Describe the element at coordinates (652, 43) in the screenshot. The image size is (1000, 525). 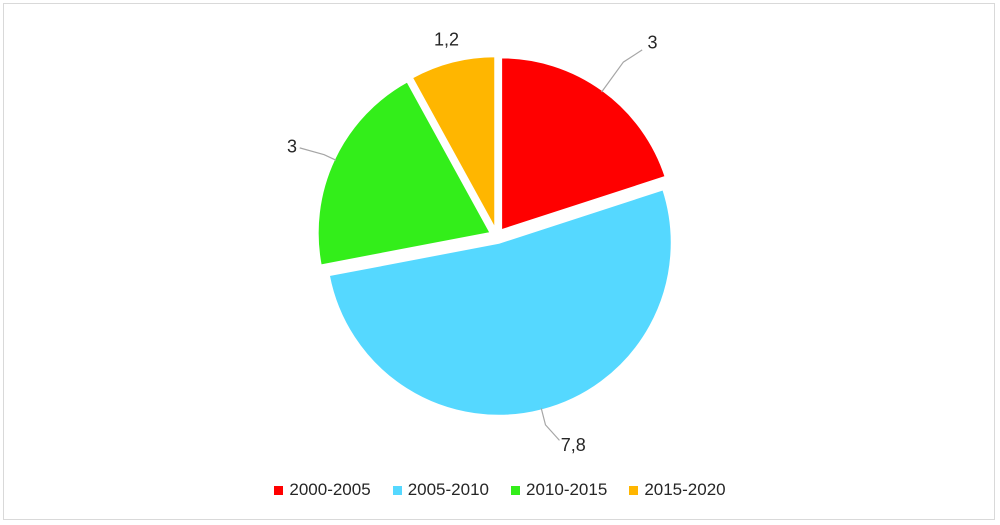
I see `data-label-2000-2005: 3` at that location.